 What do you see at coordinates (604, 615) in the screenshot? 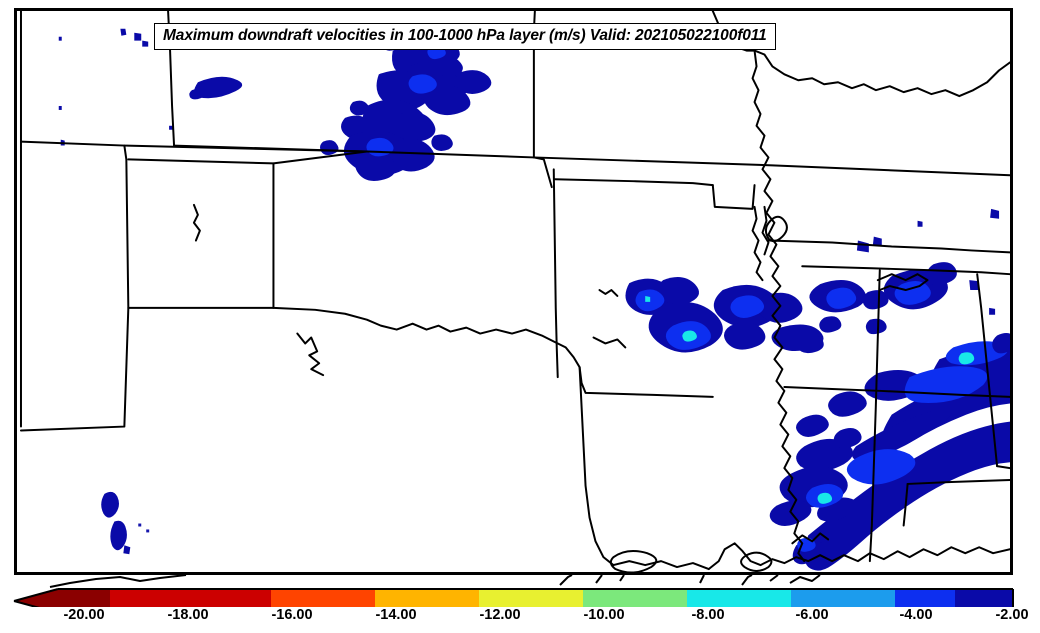
I see `colorbar-tick-label: -10.00` at bounding box center [604, 615].